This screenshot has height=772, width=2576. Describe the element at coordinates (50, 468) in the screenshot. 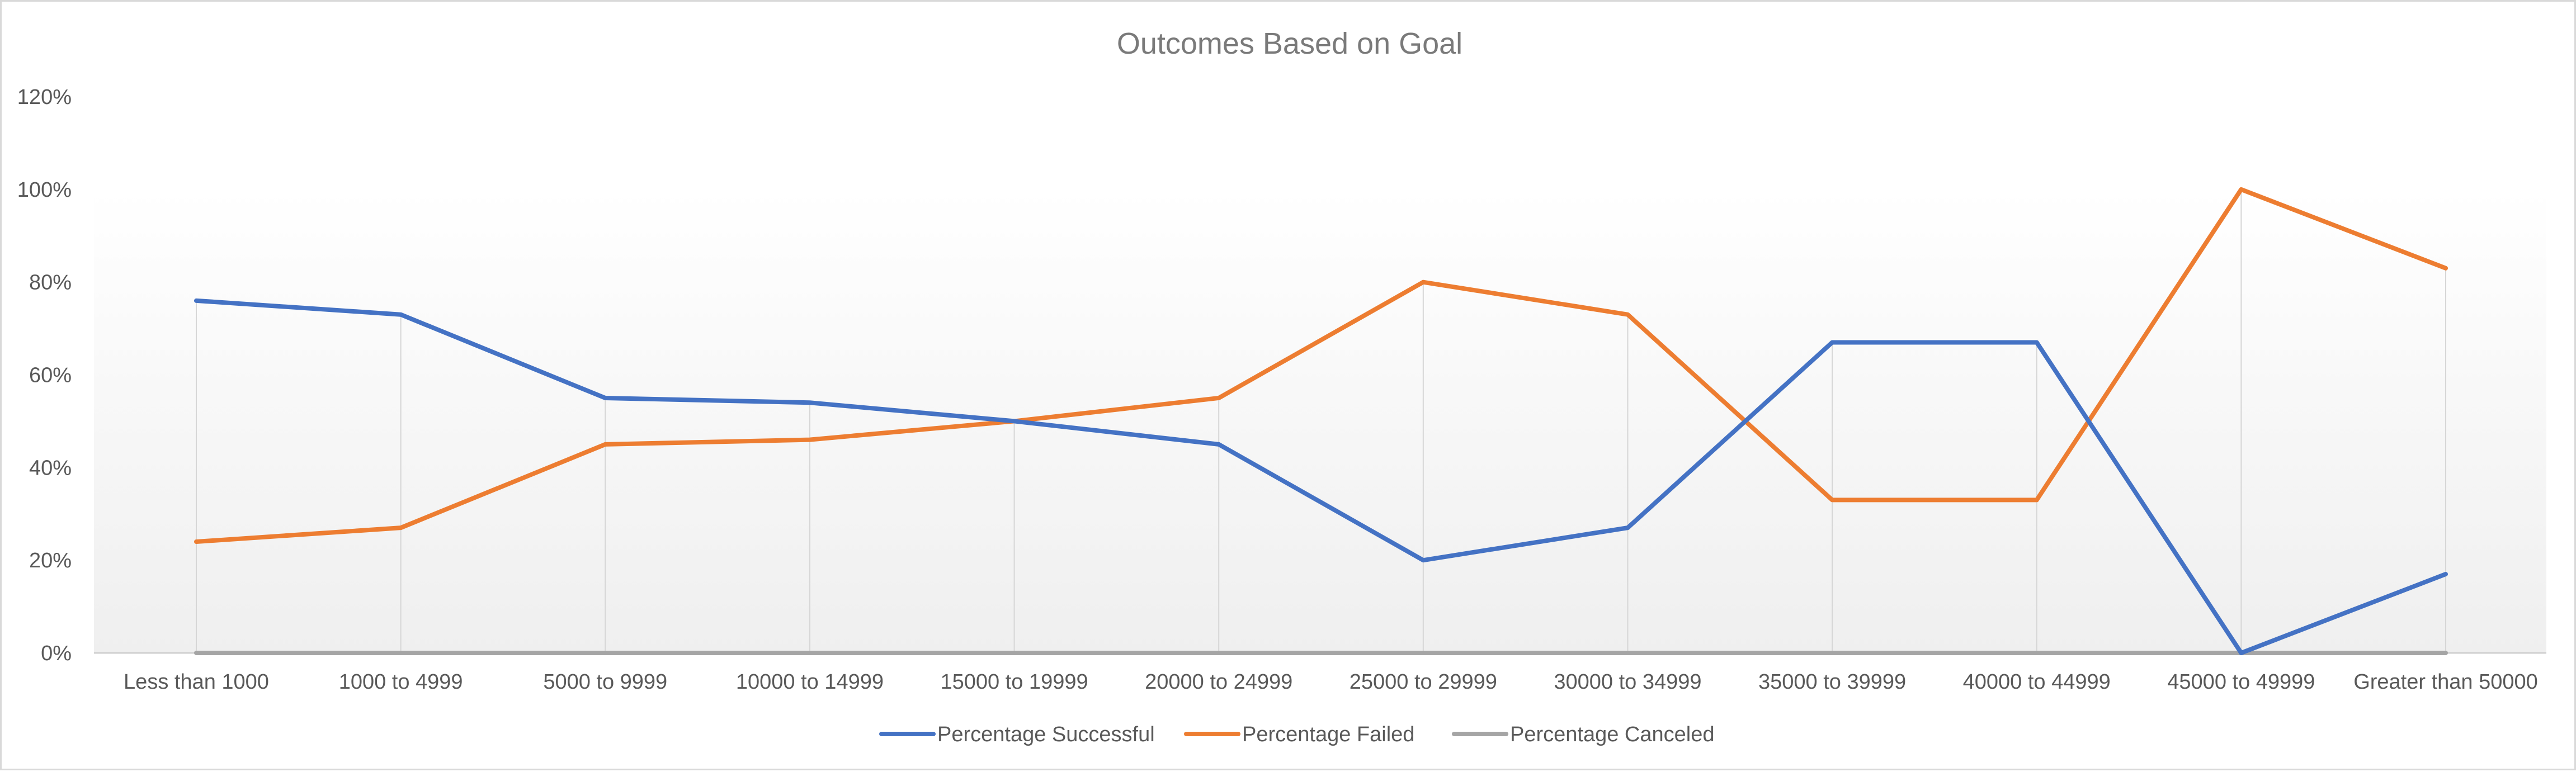

I see `y-tick-label: 40%` at that location.